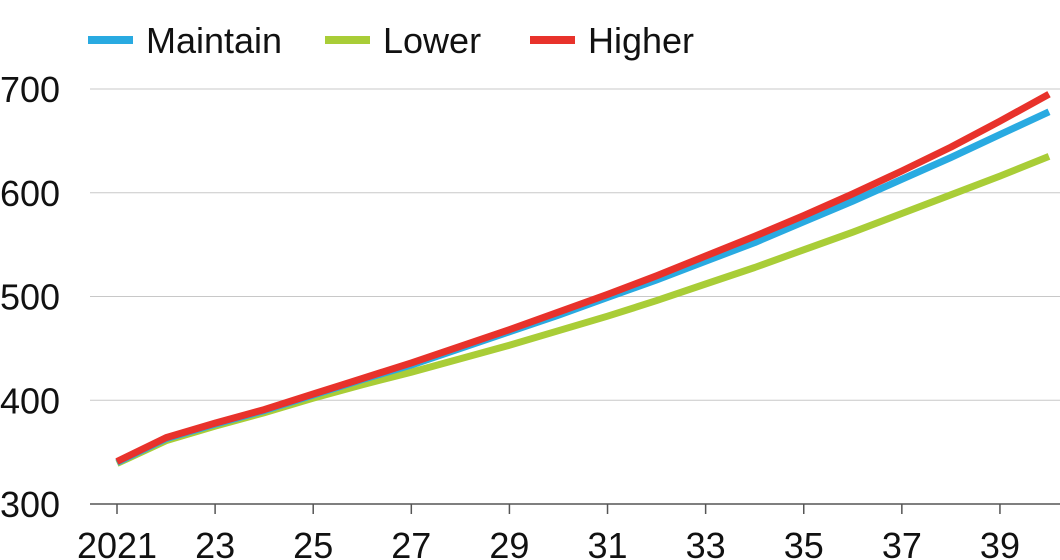 Image resolution: width=1060 pixels, height=560 pixels. I want to click on y-tick-label: 600, so click(30, 193).